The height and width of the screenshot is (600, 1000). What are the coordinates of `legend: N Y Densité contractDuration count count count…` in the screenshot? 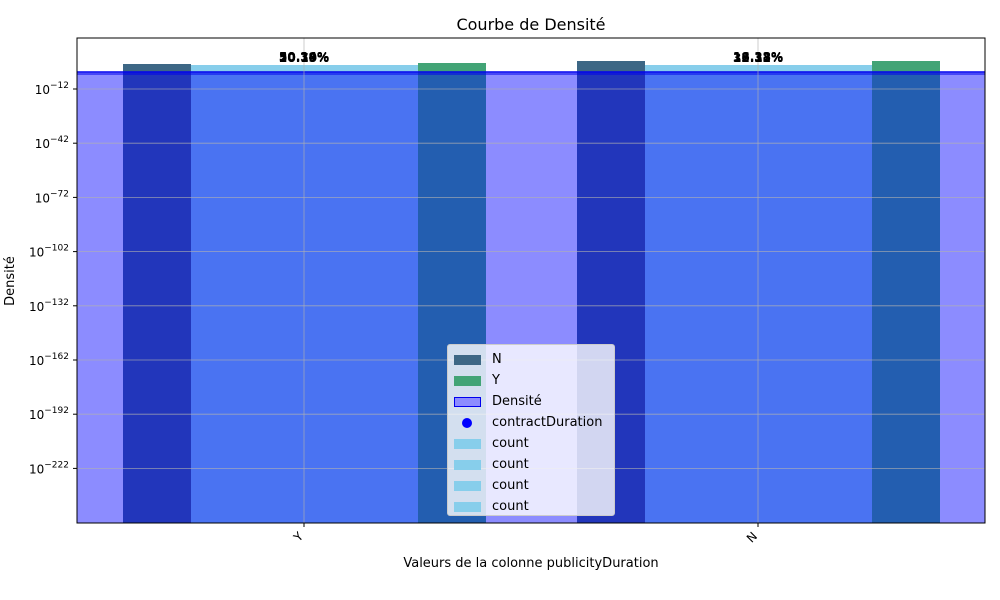 It's located at (531, 430).